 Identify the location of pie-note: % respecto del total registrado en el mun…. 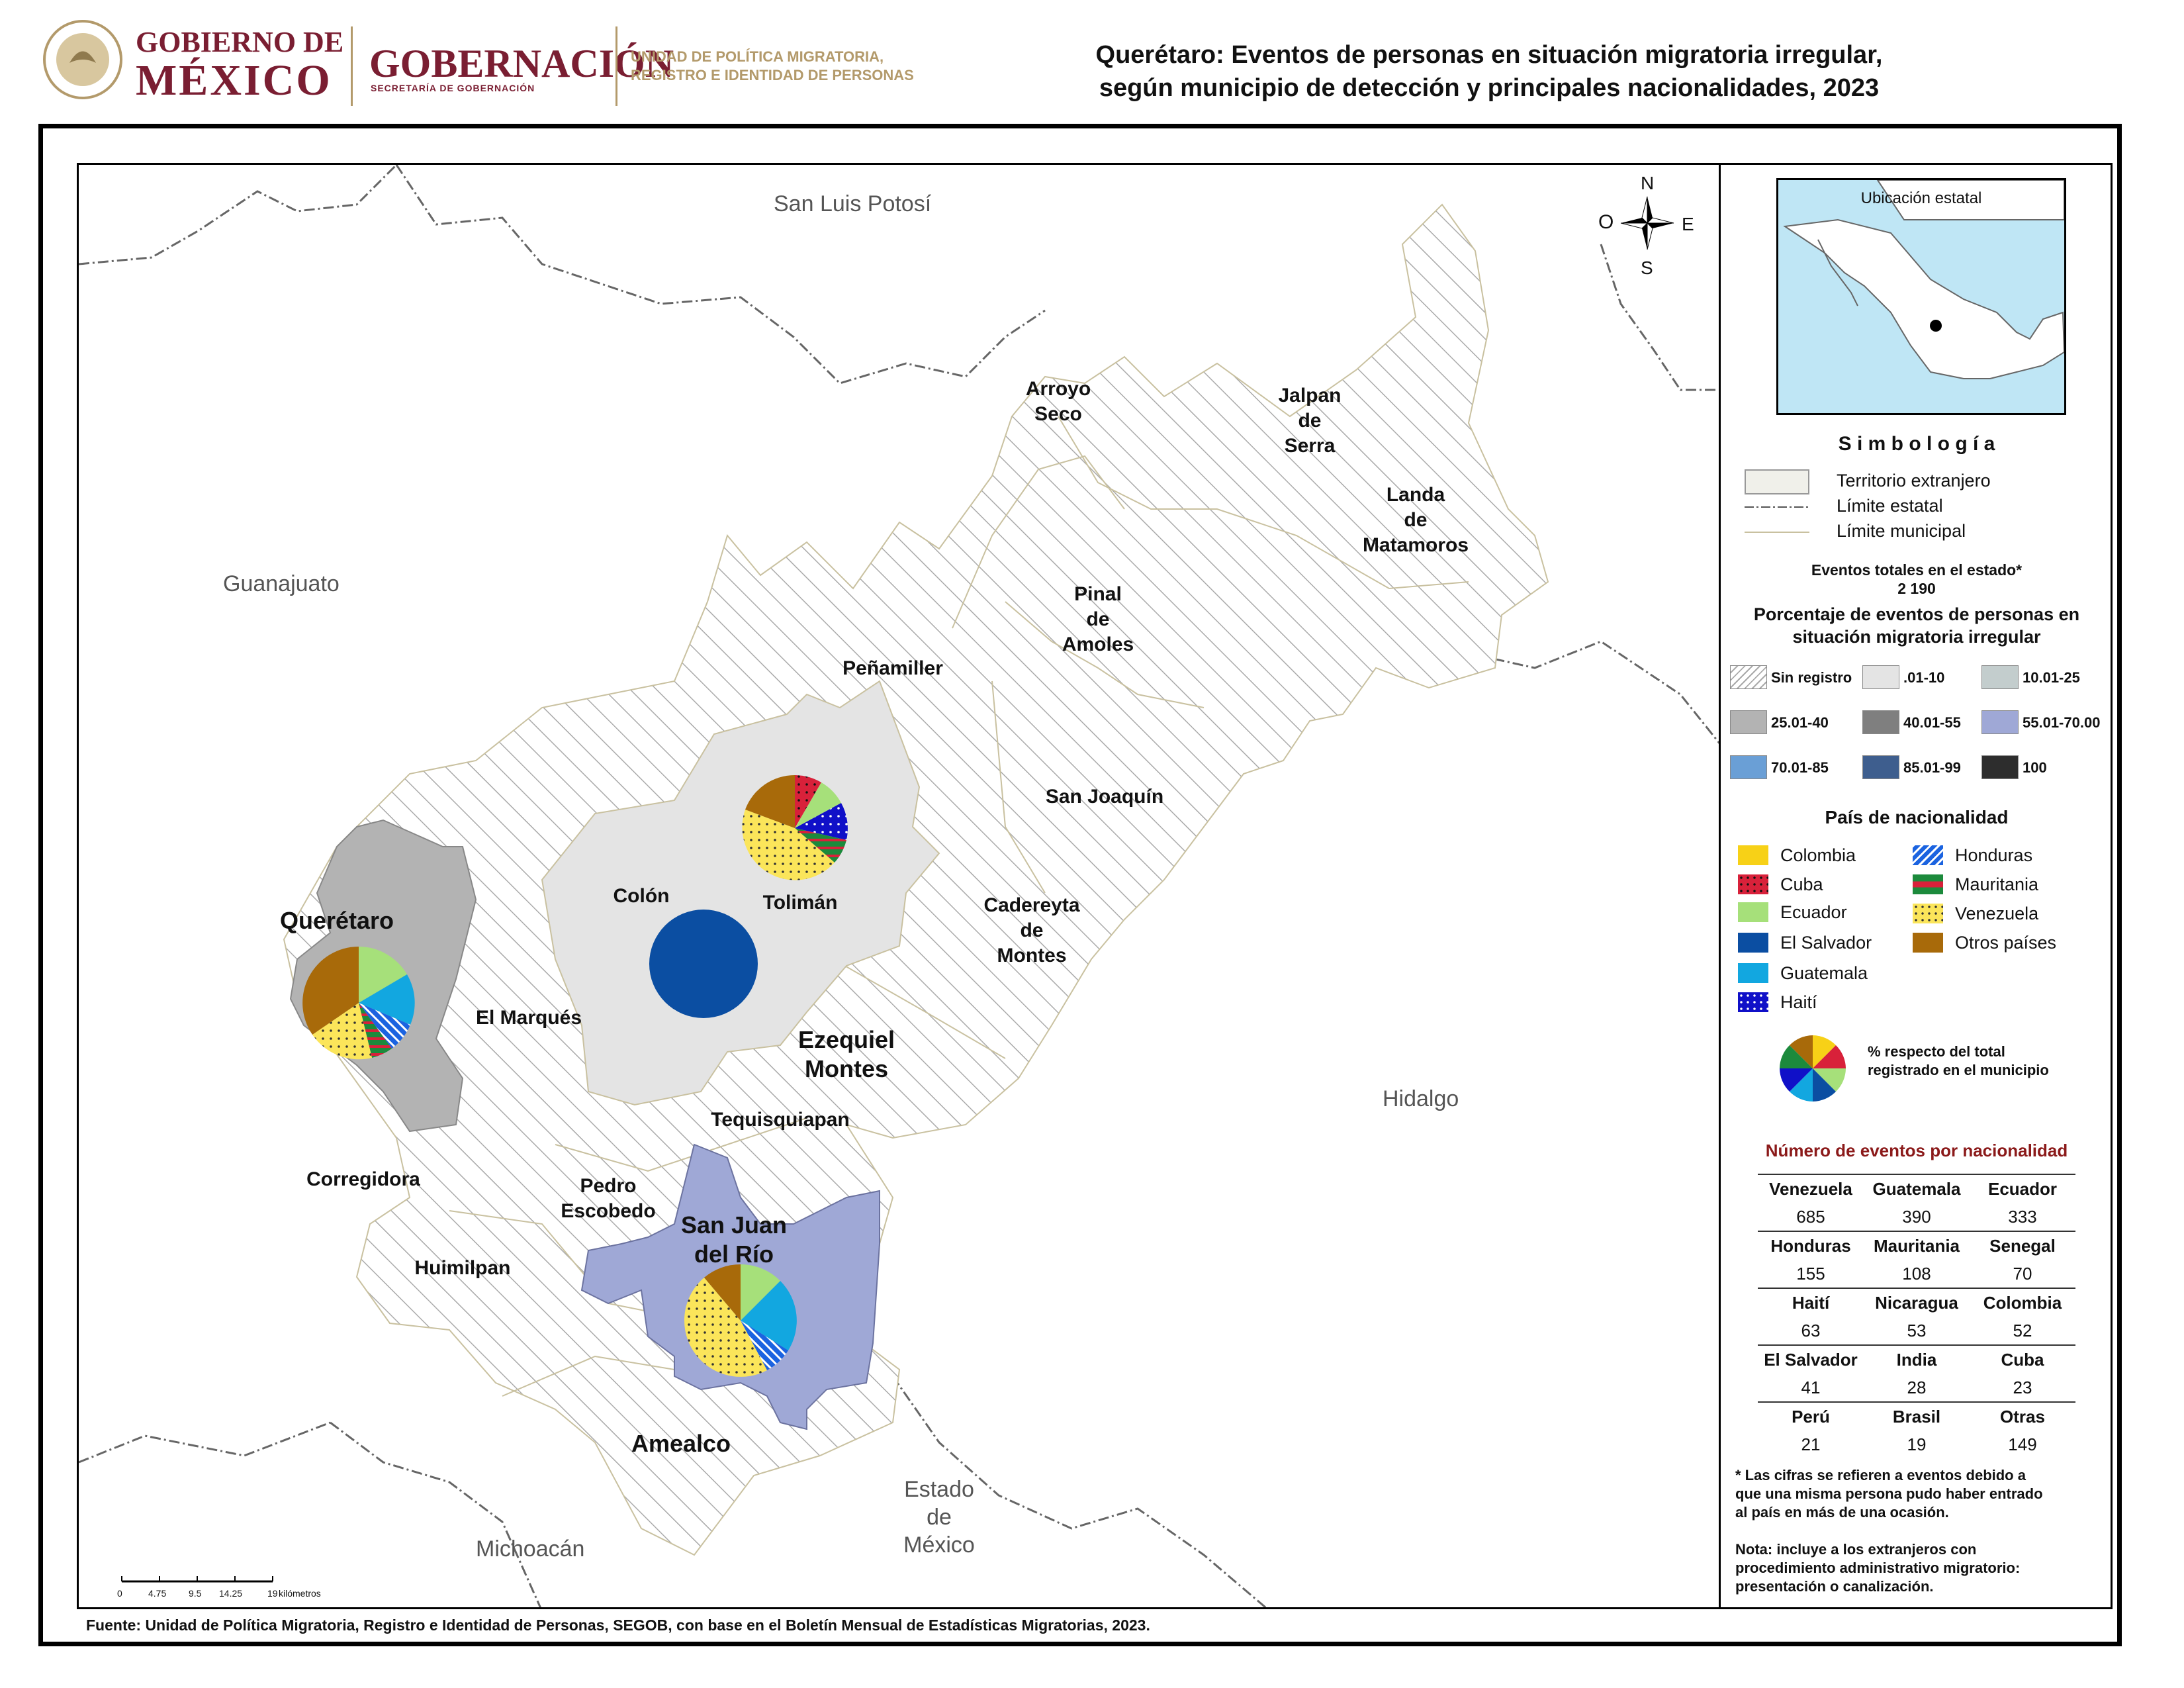
(1959, 1060).